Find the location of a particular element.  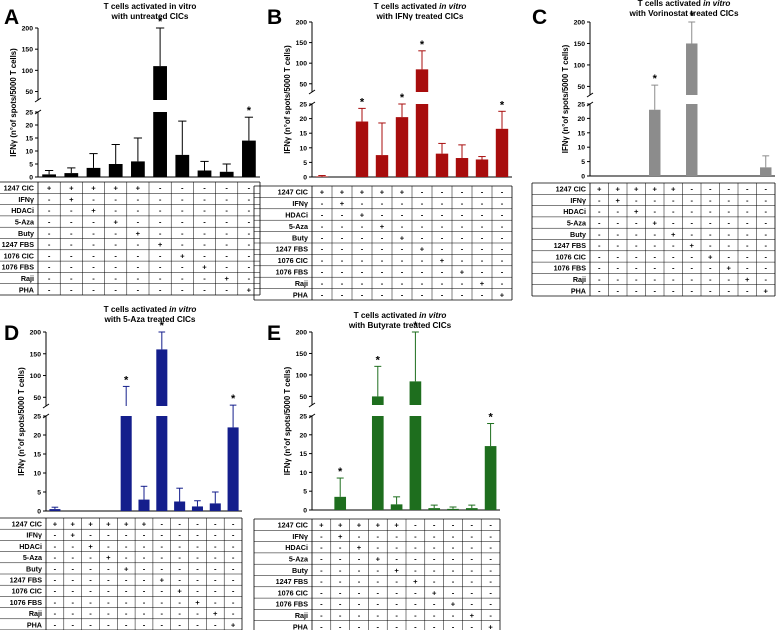

y-tick-label: 100 is located at coordinates (28, 71).